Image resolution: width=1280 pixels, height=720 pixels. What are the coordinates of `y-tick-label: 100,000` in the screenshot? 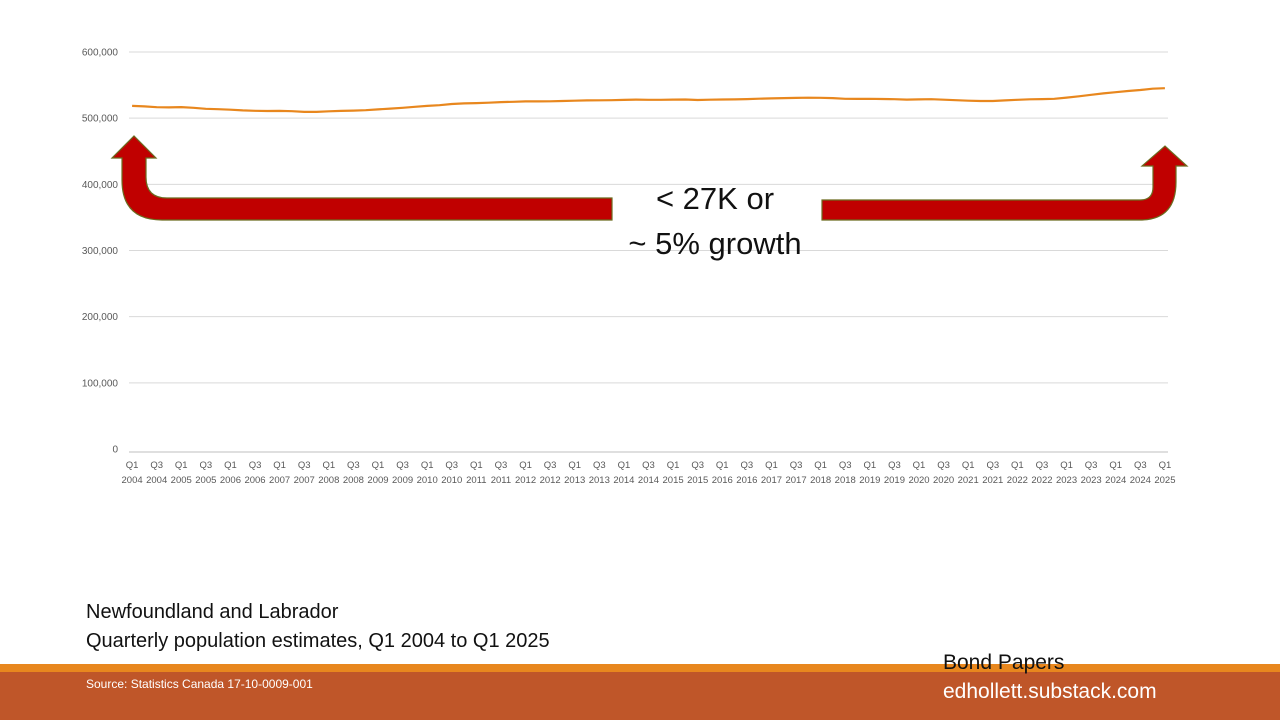 It's located at (100, 383).